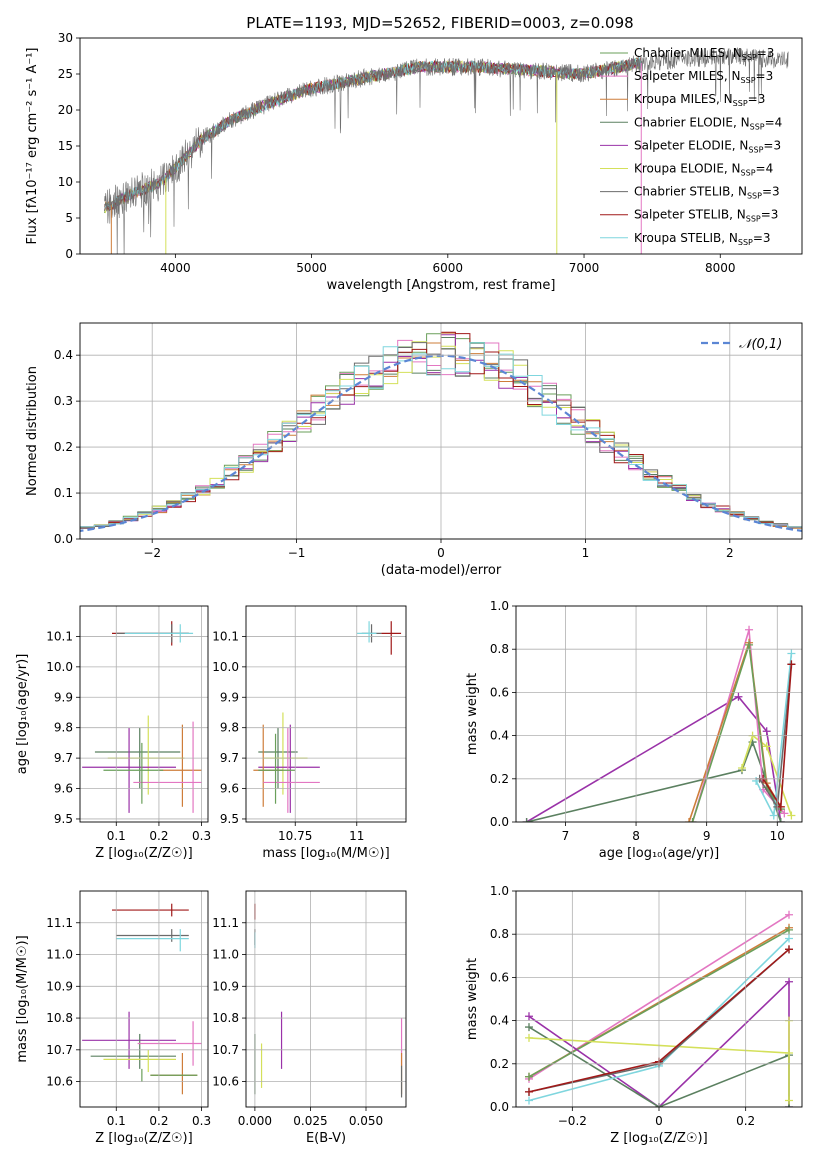  Describe the element at coordinates (586, 553) in the screenshot. I see `x-tick-label: 1` at that location.